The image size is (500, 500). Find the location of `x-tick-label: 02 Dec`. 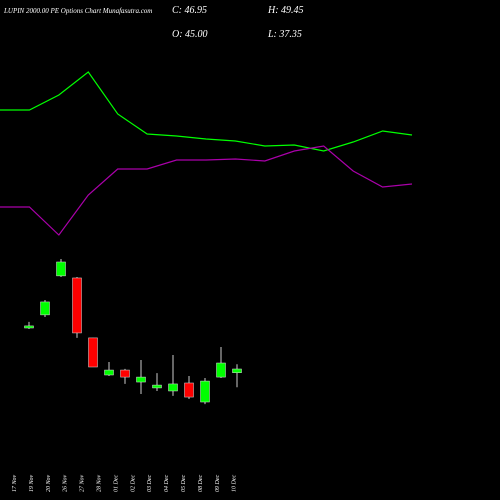

x-tick-label: 02 Dec is located at coordinates (133, 483).